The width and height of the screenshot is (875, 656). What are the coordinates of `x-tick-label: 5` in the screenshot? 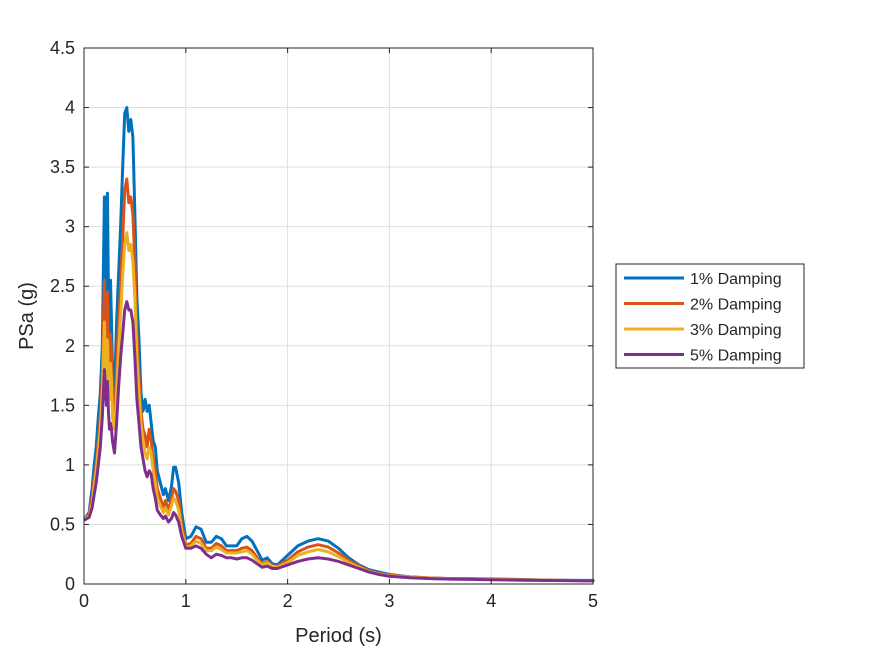 It's located at (593, 601).